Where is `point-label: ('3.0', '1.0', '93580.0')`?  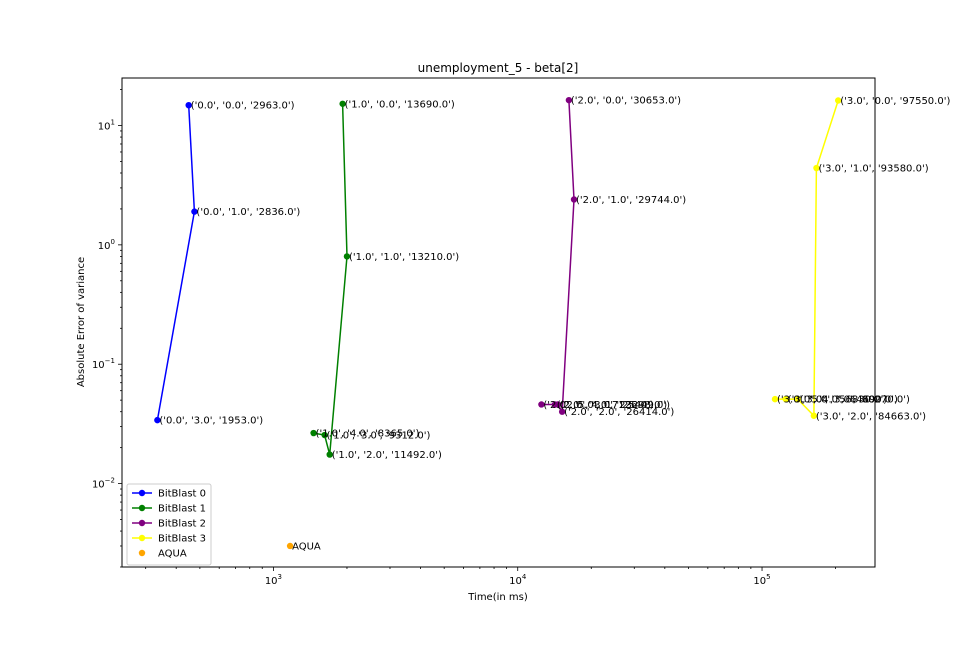 point-label: ('3.0', '1.0', '93580.0') is located at coordinates (873, 169).